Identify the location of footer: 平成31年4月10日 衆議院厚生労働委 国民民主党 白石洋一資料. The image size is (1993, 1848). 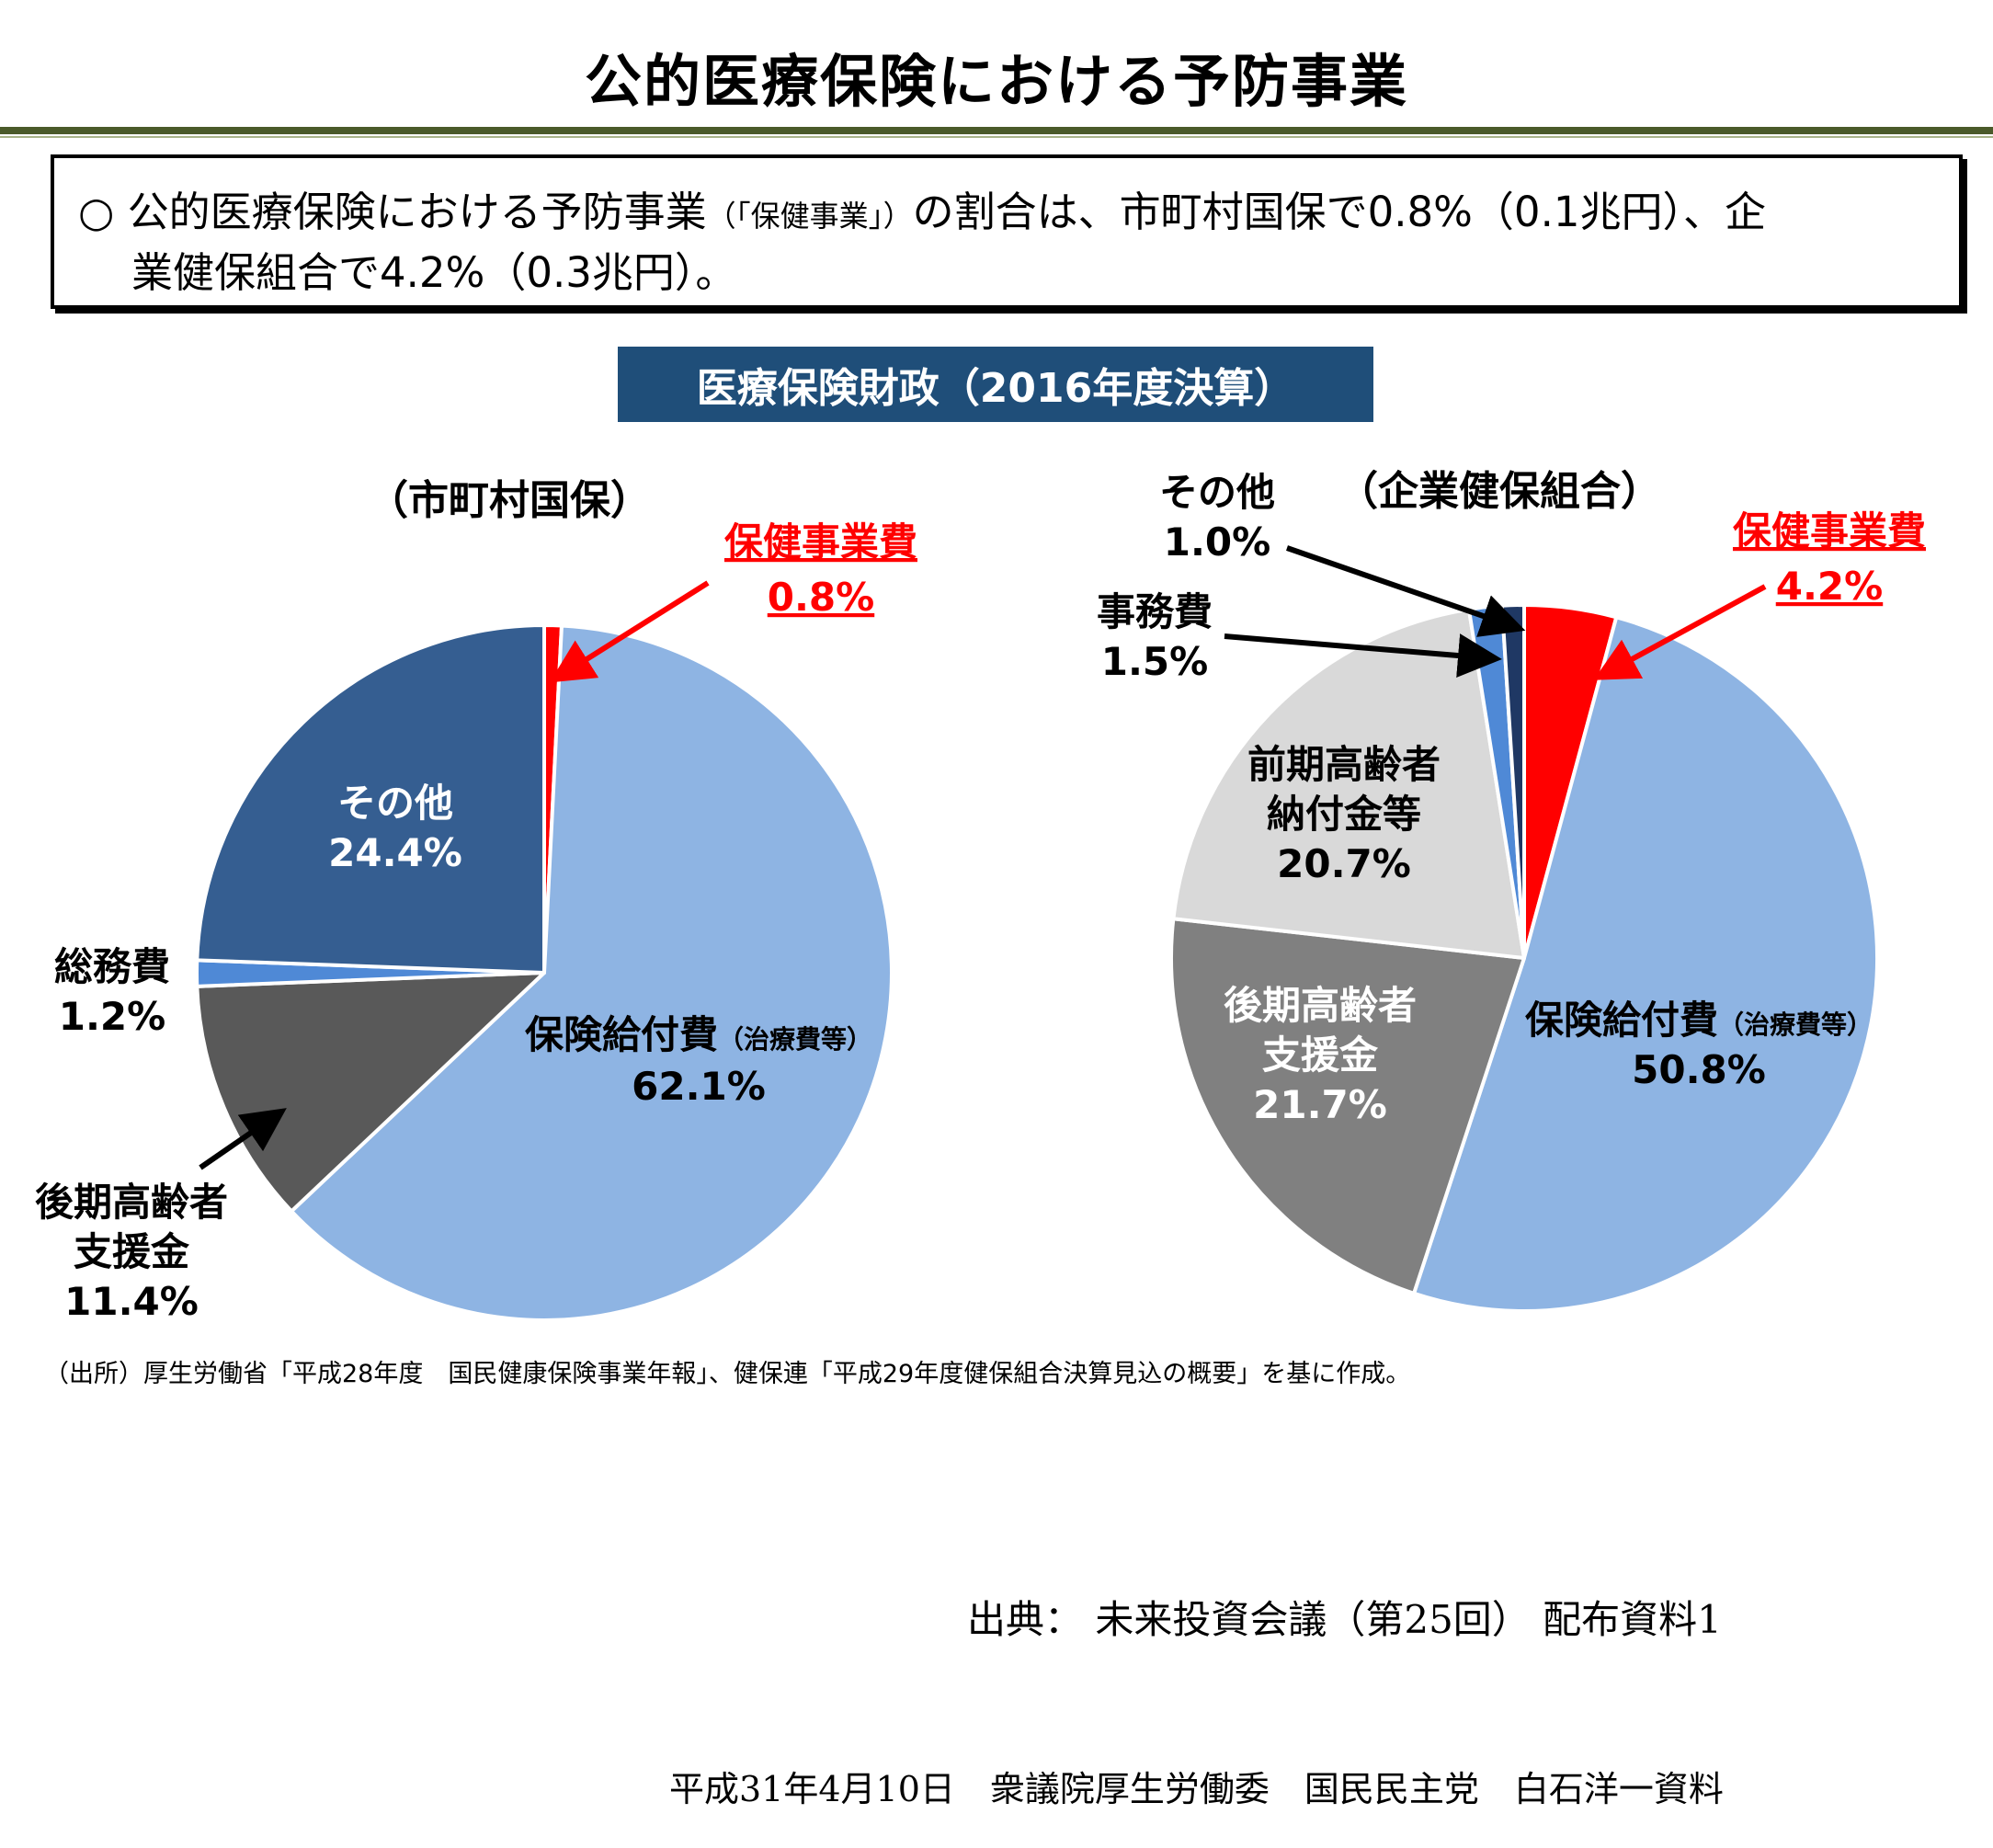
(1196, 1789).